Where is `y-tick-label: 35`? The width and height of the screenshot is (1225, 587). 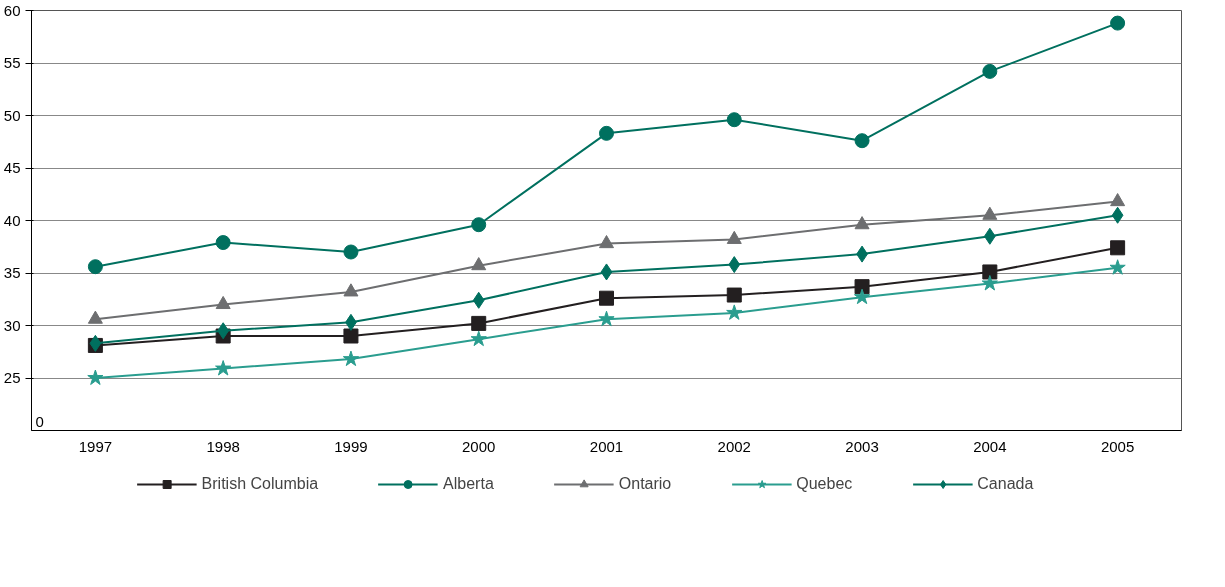
y-tick-label: 35 is located at coordinates (12, 272).